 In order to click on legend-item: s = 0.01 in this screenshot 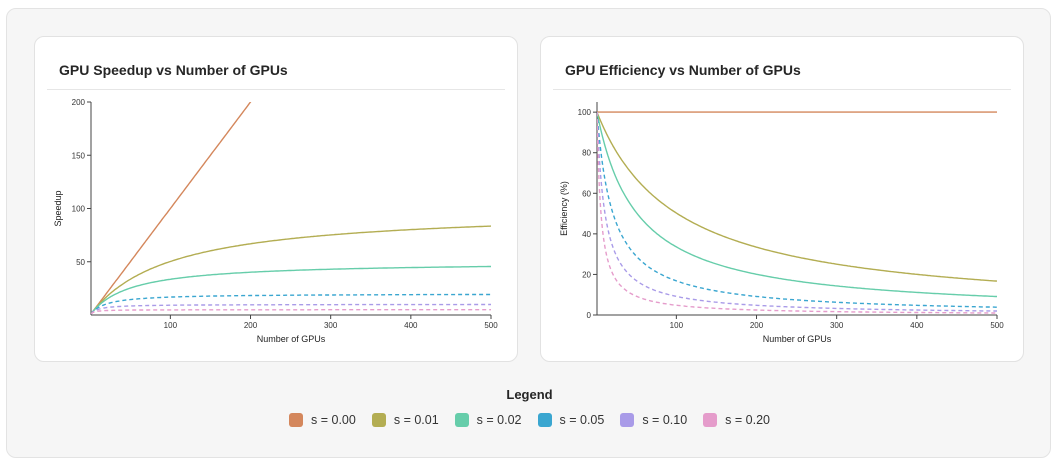, I will do `click(405, 420)`.